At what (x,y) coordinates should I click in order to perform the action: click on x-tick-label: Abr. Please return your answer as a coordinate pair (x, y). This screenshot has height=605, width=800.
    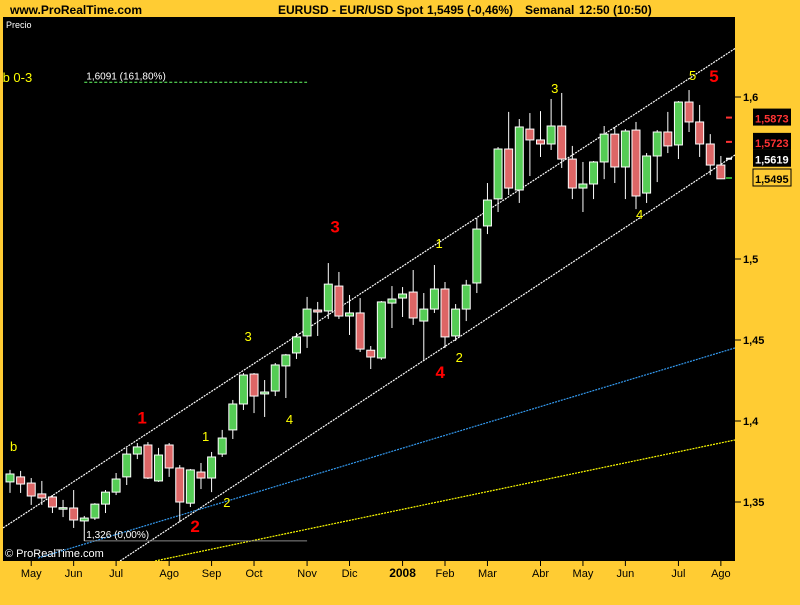
    Looking at the image, I should click on (540, 574).